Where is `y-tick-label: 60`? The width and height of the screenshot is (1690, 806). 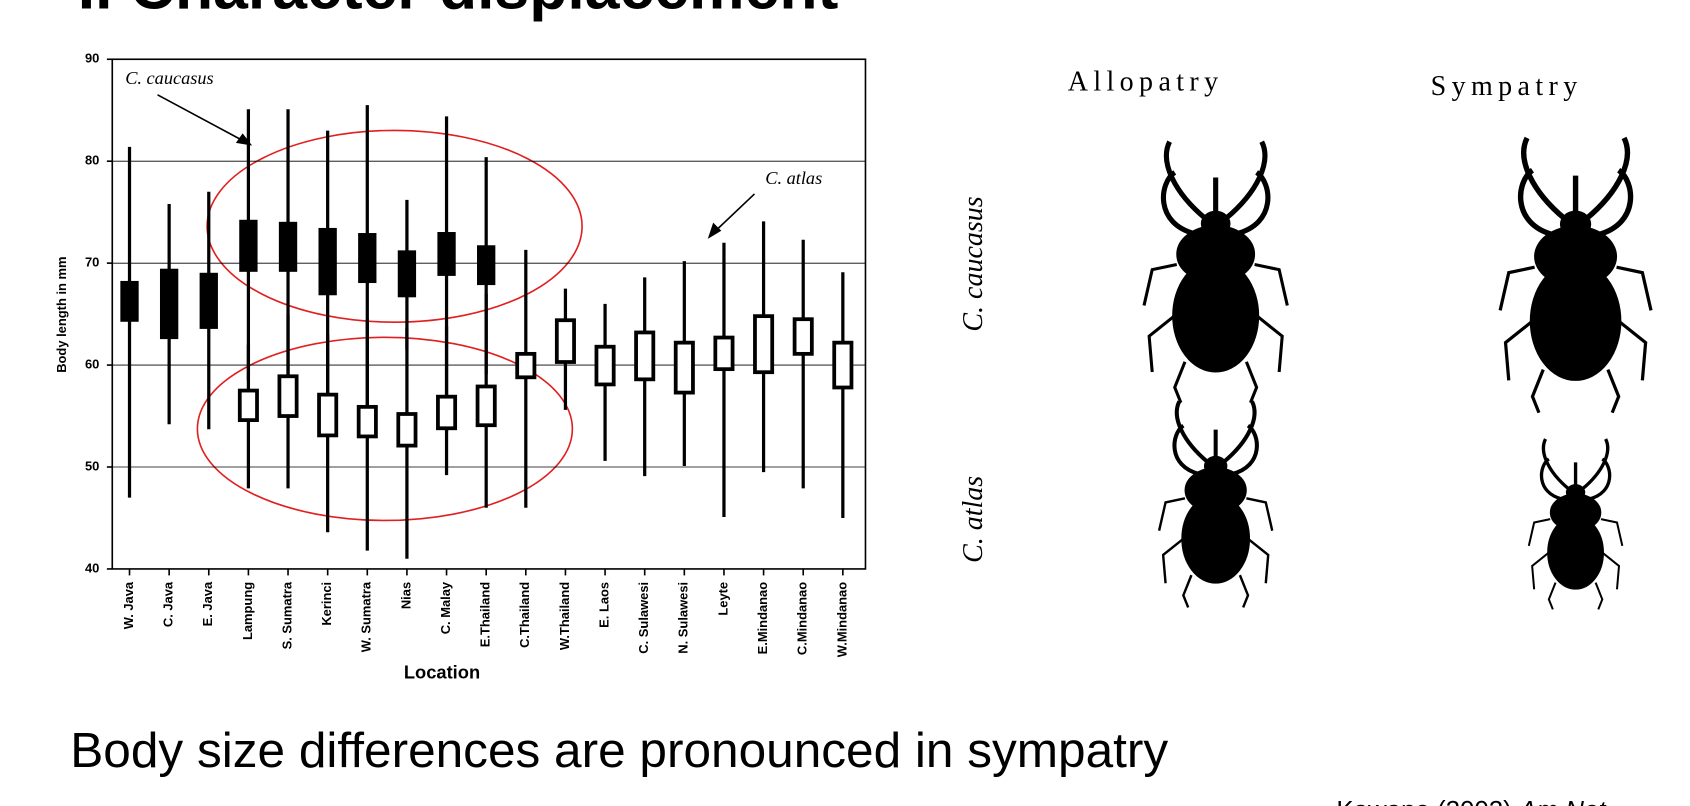 y-tick-label: 60 is located at coordinates (92, 363).